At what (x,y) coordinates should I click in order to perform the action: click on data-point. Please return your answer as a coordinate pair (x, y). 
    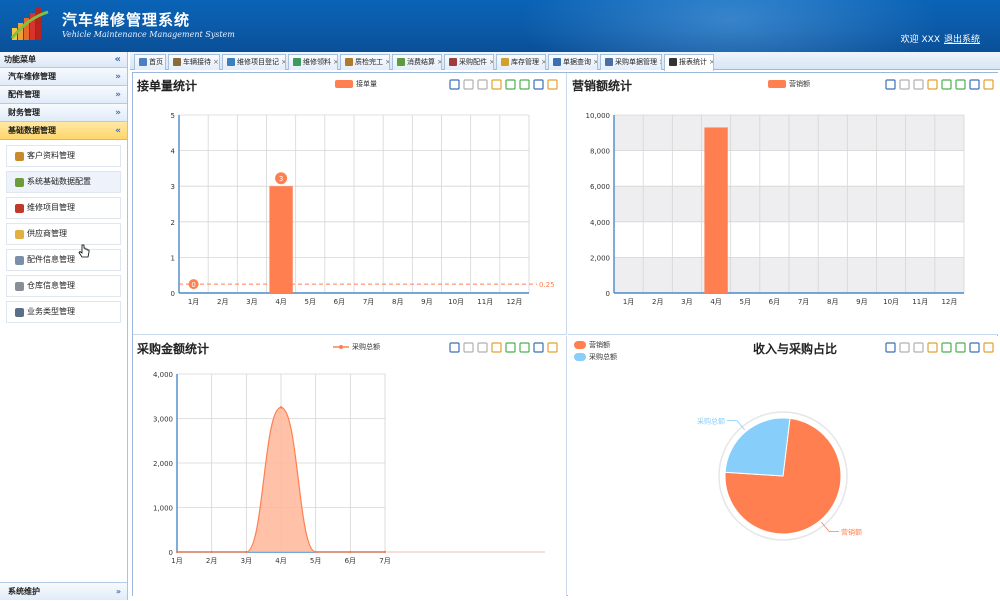
    Looking at the image, I should click on (350, 552).